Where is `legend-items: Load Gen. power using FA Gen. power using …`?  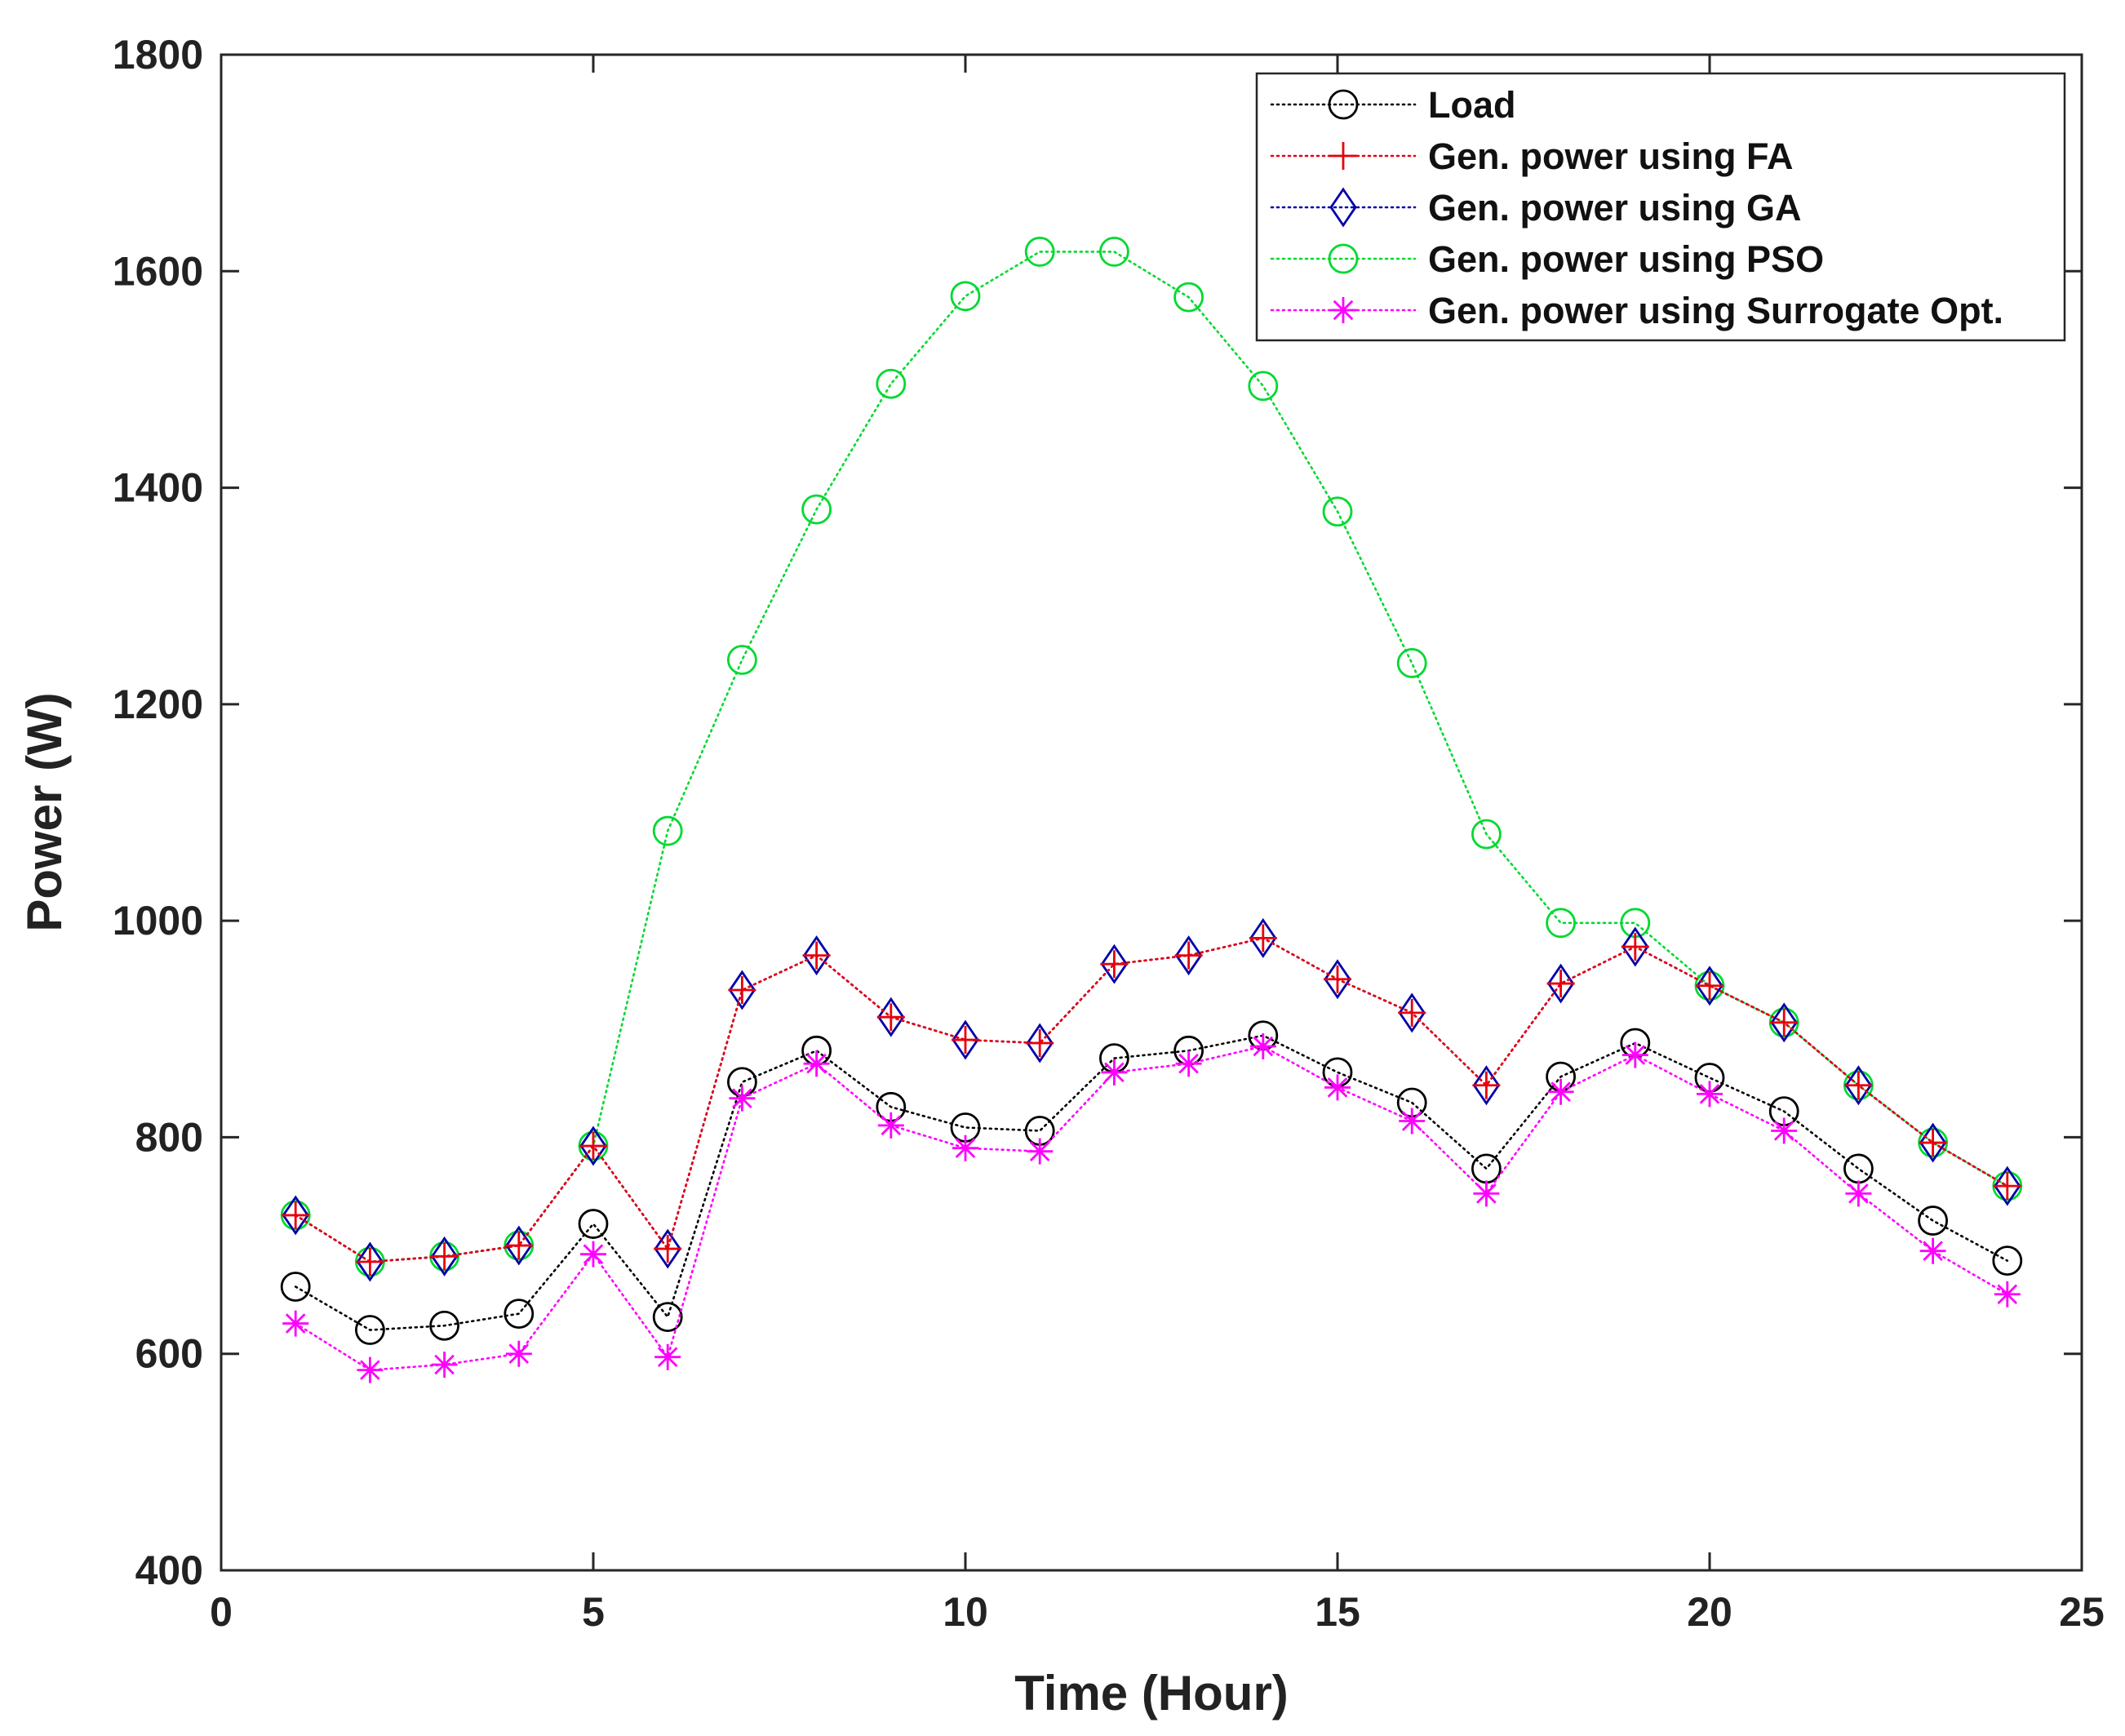 legend-items: Load Gen. power using FA Gen. power using … is located at coordinates (1636, 207).